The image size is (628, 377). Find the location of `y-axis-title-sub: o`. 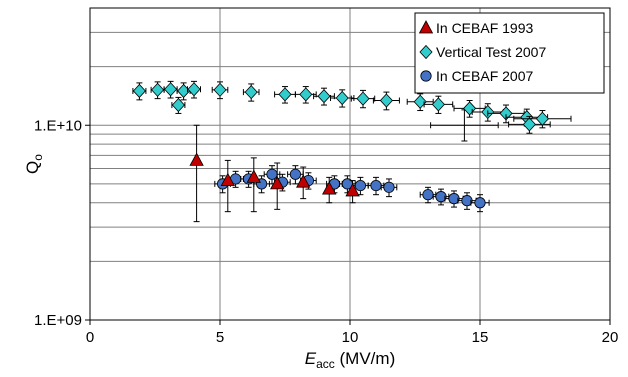

y-axis-title-sub: o is located at coordinates (38, 157).